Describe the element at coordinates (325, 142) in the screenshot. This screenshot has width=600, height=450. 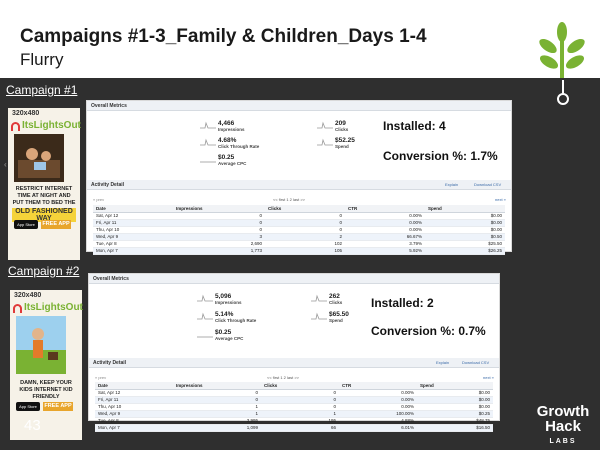
I see `spend-sparkline-icon` at that location.